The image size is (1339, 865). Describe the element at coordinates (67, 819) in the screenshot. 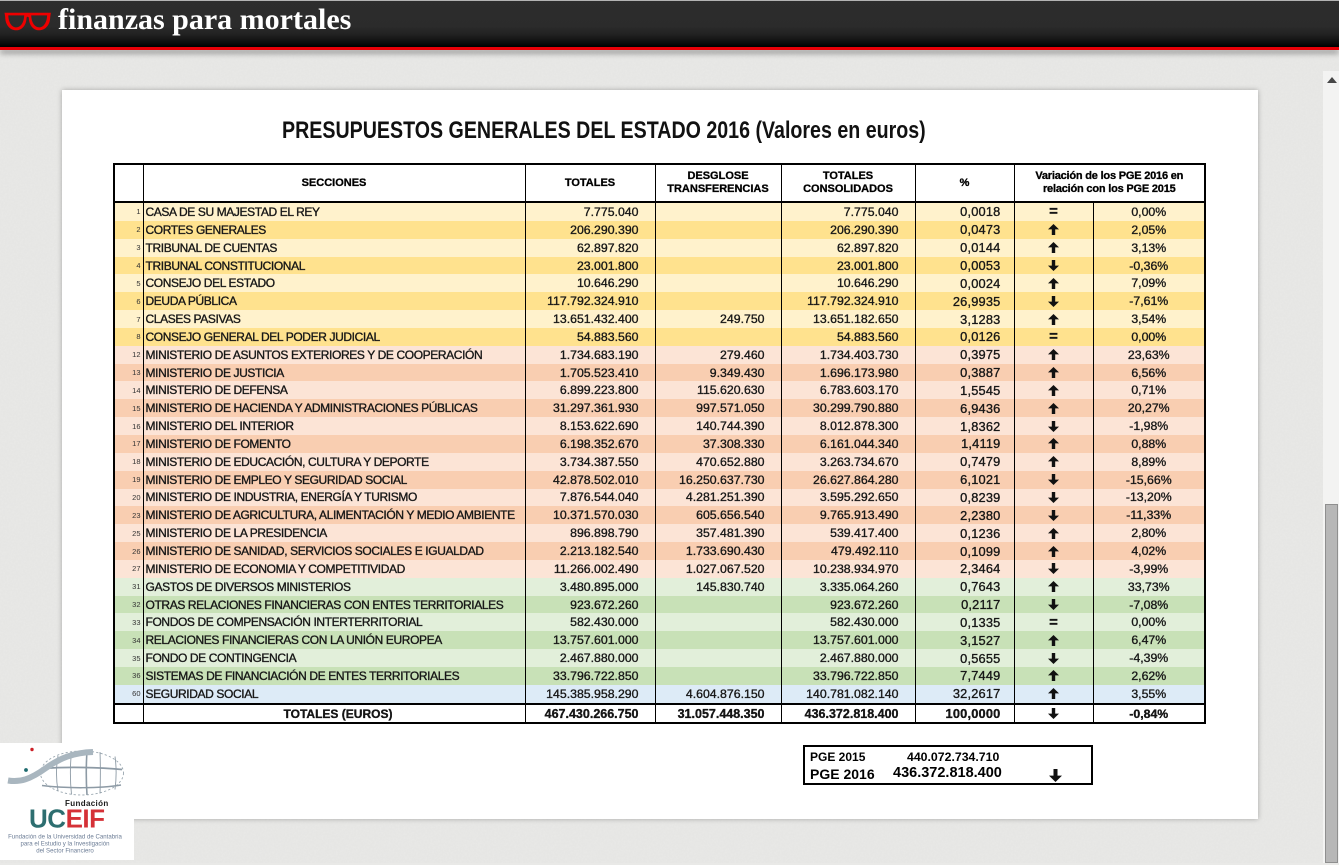

I see `svg-text: UCEIF` at that location.